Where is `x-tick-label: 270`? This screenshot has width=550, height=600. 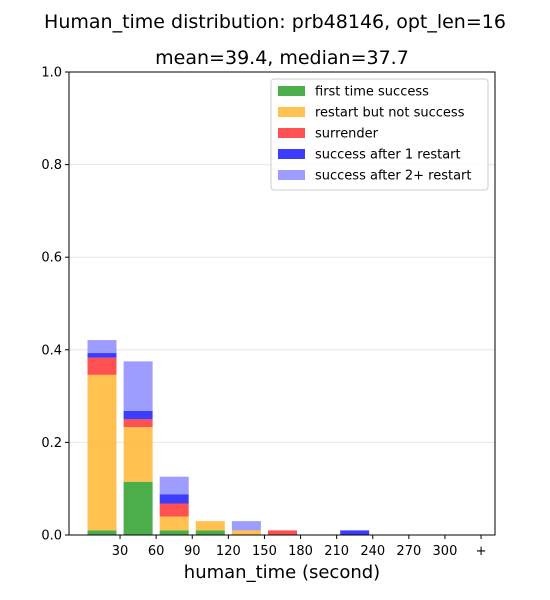
x-tick-label: 270 is located at coordinates (408, 551).